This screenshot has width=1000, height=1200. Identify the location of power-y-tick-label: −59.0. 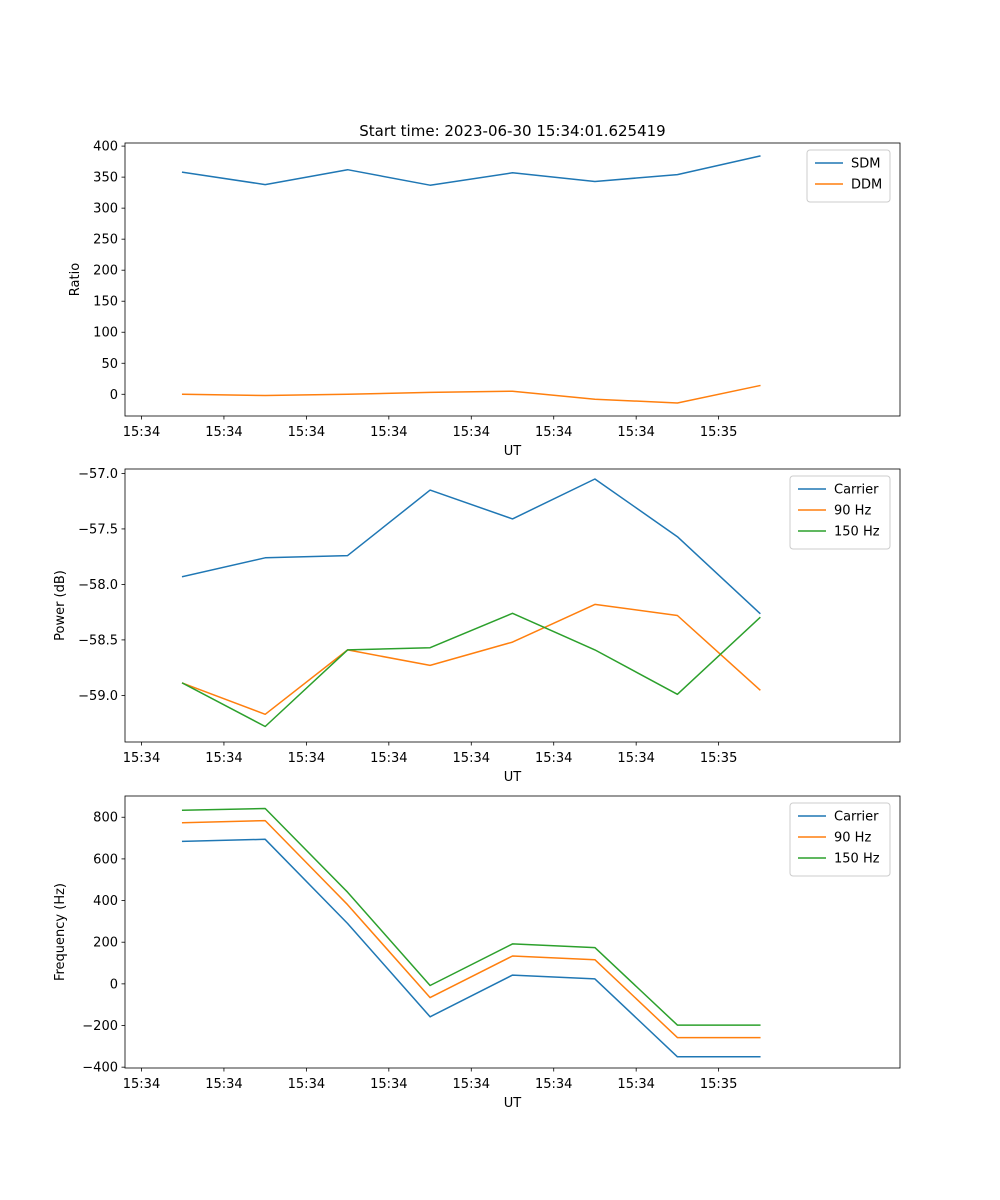
(98, 696).